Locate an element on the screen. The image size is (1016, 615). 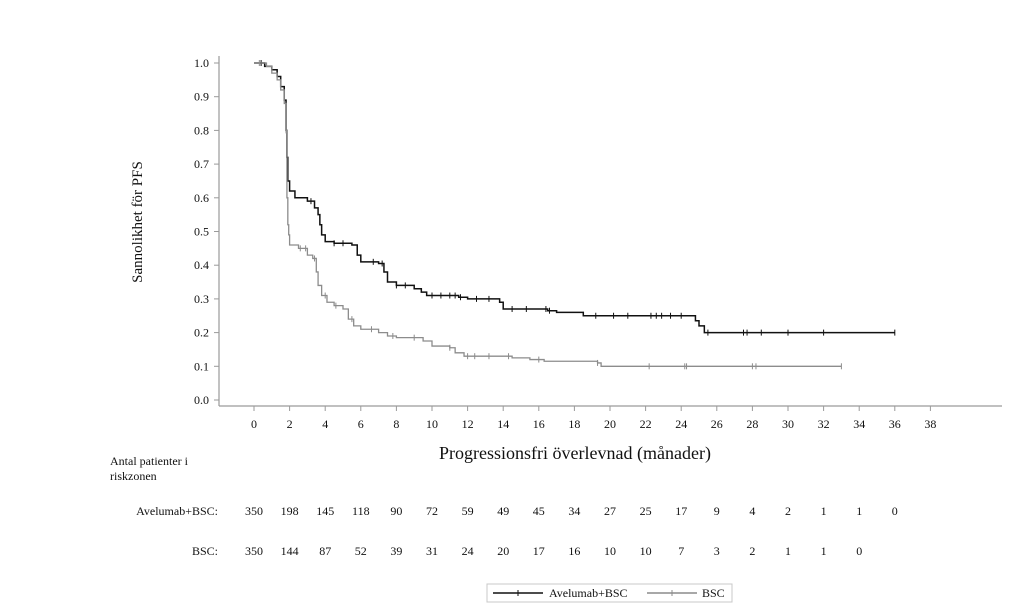
x-tick-label: 4 is located at coordinates (325, 424).